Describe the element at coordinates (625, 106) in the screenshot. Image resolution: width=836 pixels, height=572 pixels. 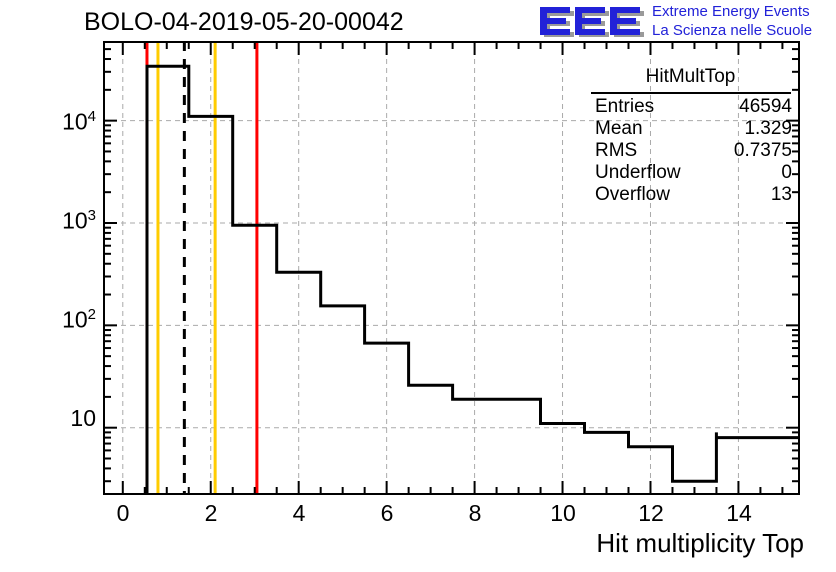
I see `stats-key-entries: Entries` at that location.